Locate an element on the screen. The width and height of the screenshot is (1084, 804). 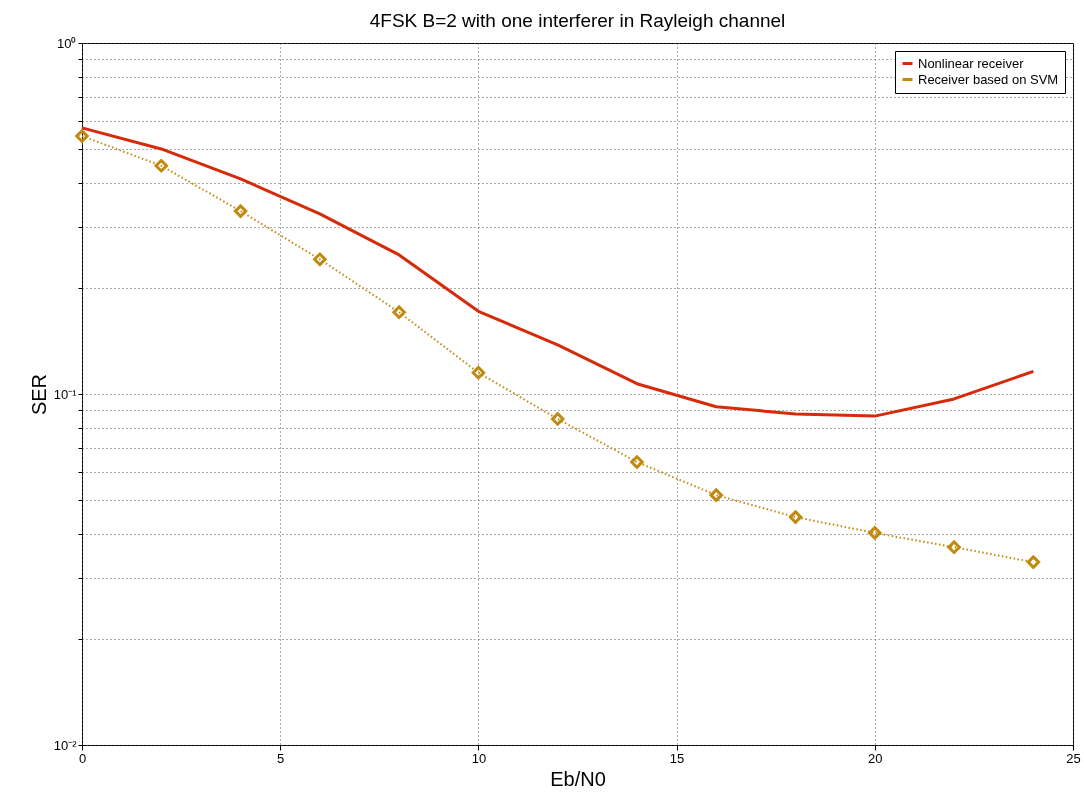
x-tick-label: 20 is located at coordinates (875, 758).